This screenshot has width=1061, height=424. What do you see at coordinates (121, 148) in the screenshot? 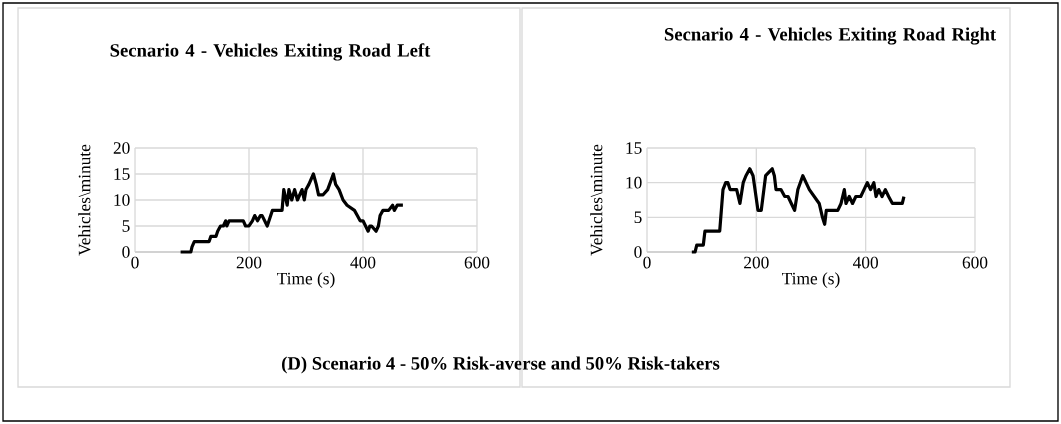
I see `y-tick-label: 20` at bounding box center [121, 148].